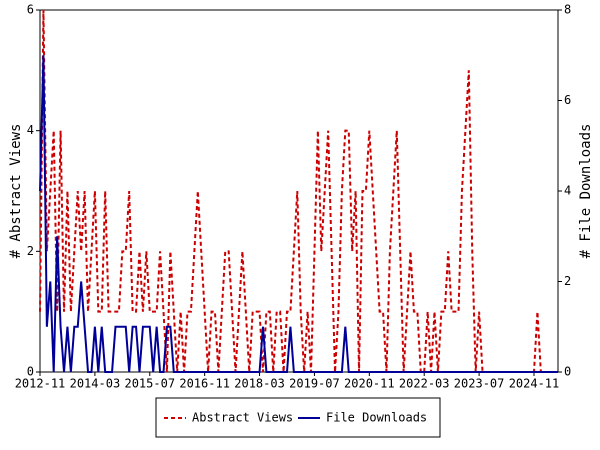  What do you see at coordinates (534, 384) in the screenshot?
I see `x-tick-label: 2024-11` at bounding box center [534, 384].